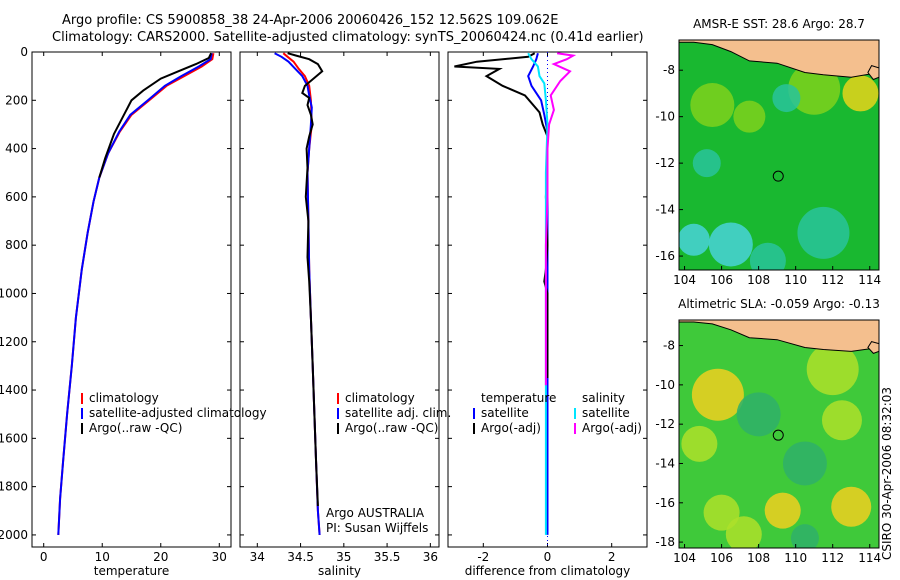 The height and width of the screenshot is (580, 900). Describe the element at coordinates (160, 557) in the screenshot. I see `x-tick-label: 20` at that location.